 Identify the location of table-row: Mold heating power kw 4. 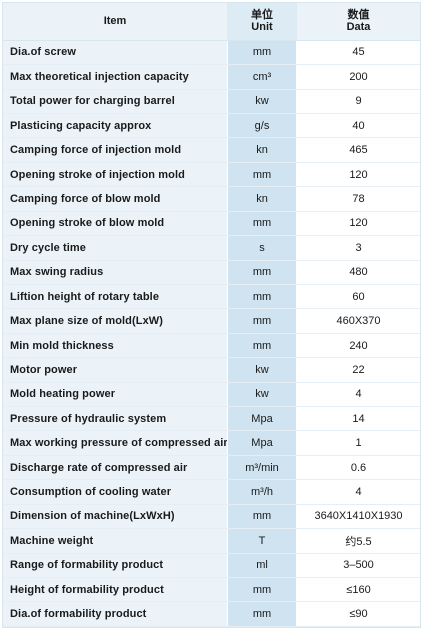
(211, 395).